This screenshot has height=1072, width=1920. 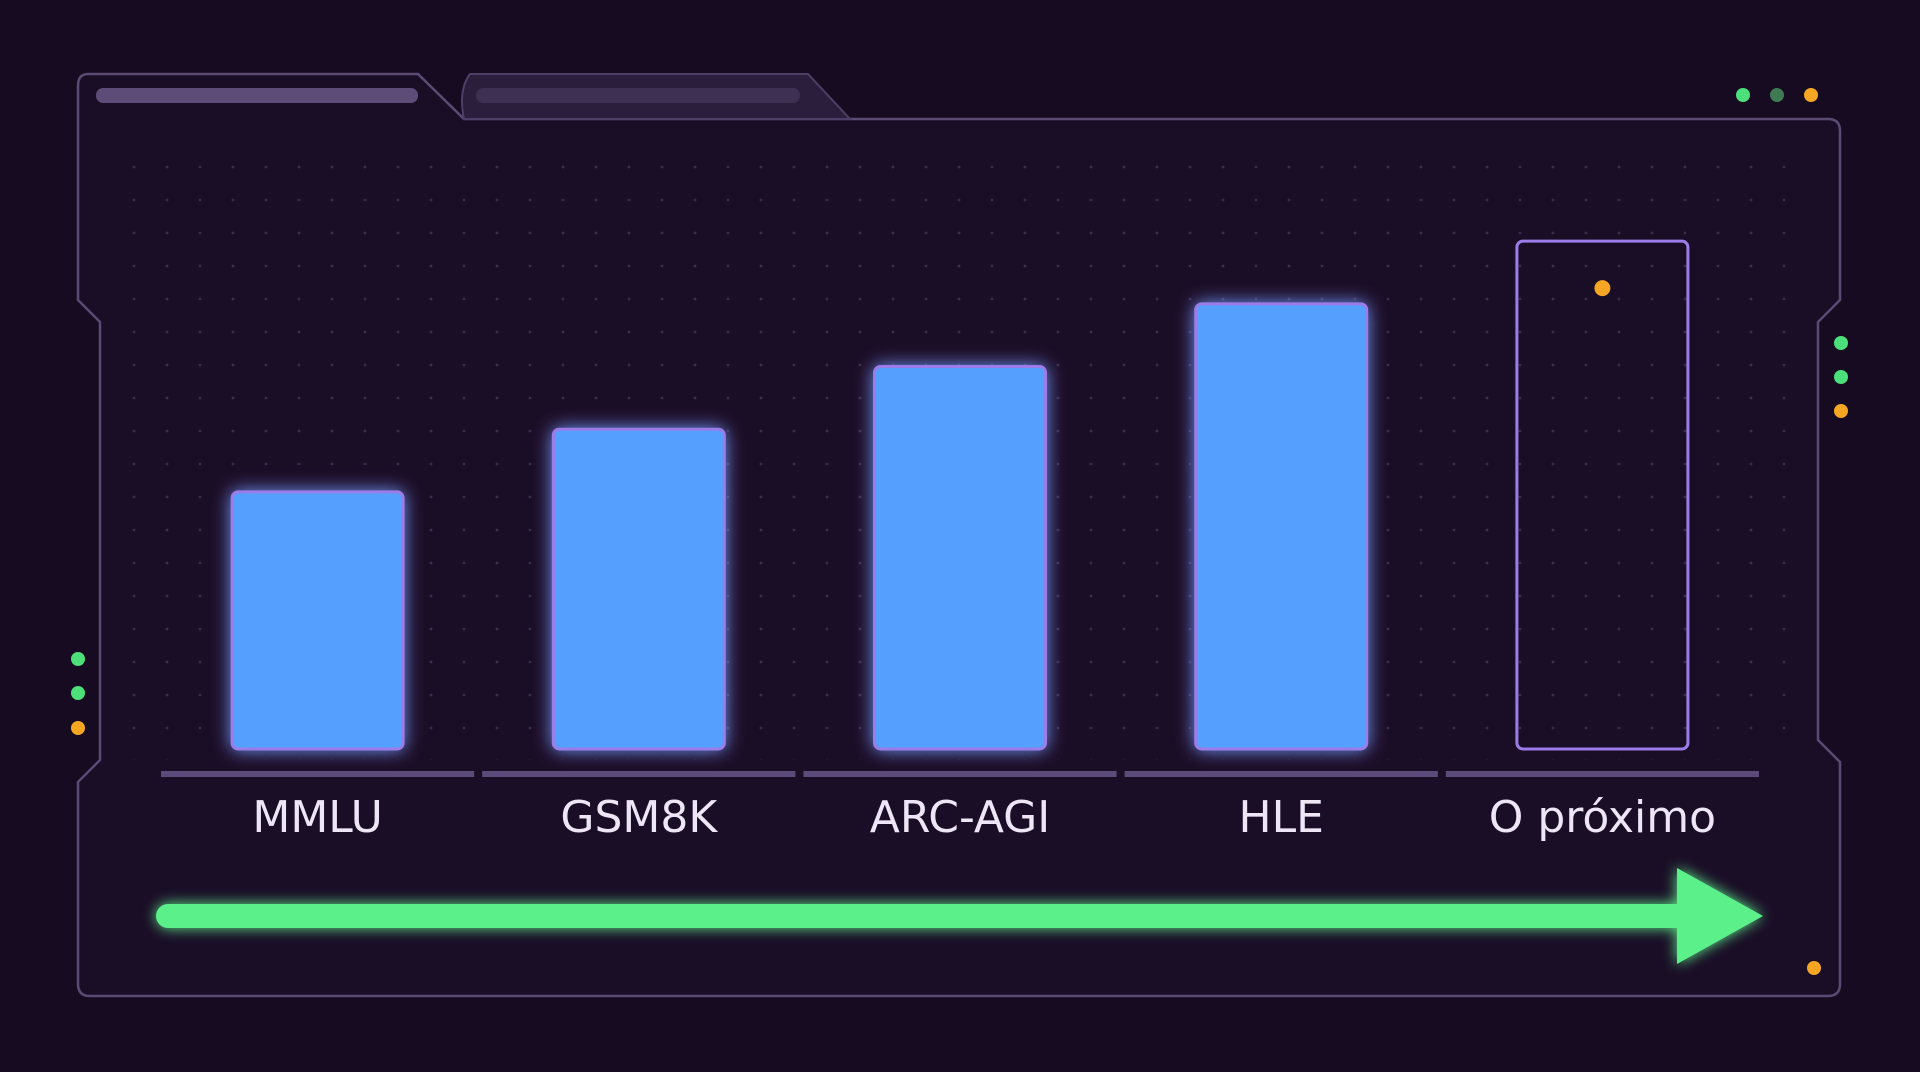 What do you see at coordinates (1602, 288) in the screenshot?
I see `indicator-dot` at bounding box center [1602, 288].